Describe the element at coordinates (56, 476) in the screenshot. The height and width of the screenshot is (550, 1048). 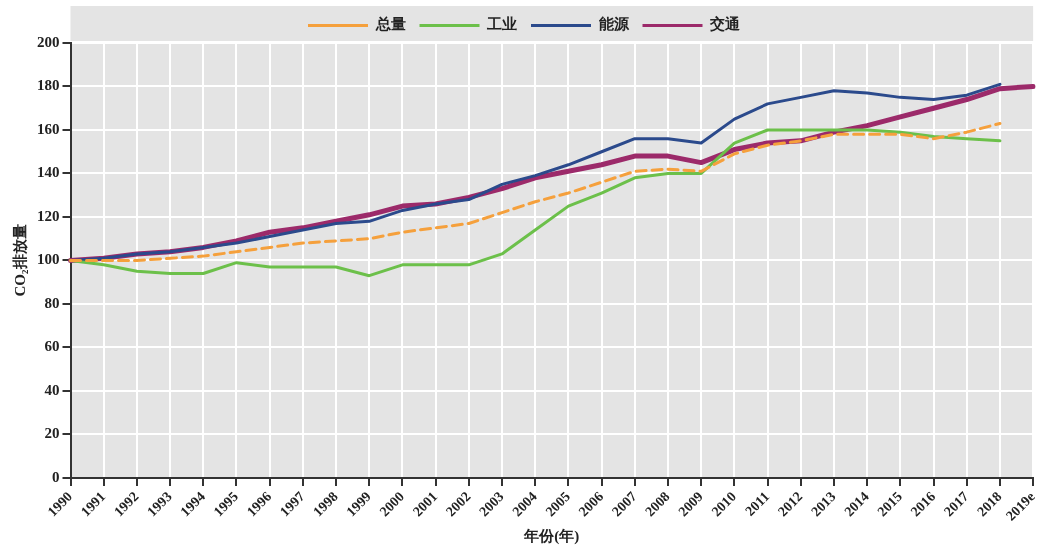
I see `y-tick-label: 0` at that location.